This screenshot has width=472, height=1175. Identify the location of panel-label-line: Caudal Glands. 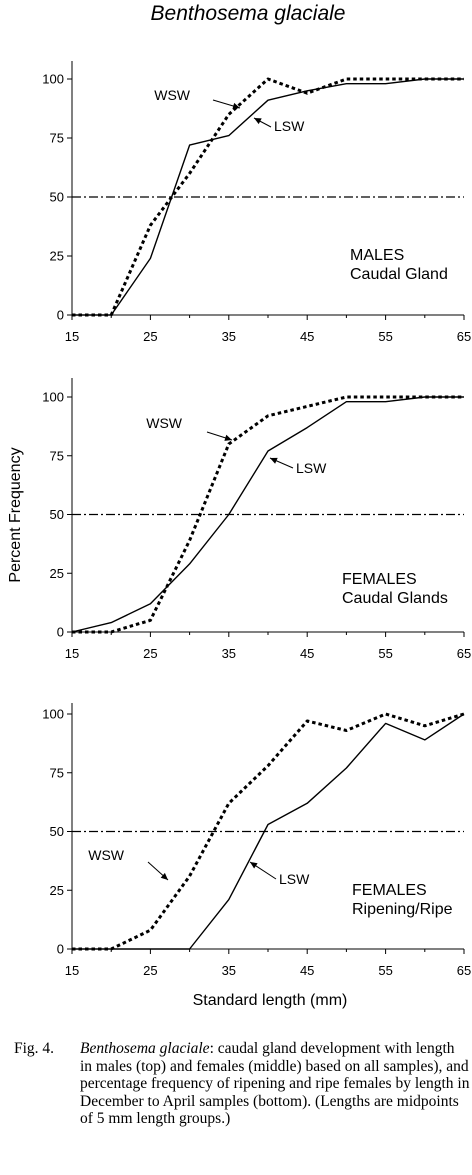
(395, 598).